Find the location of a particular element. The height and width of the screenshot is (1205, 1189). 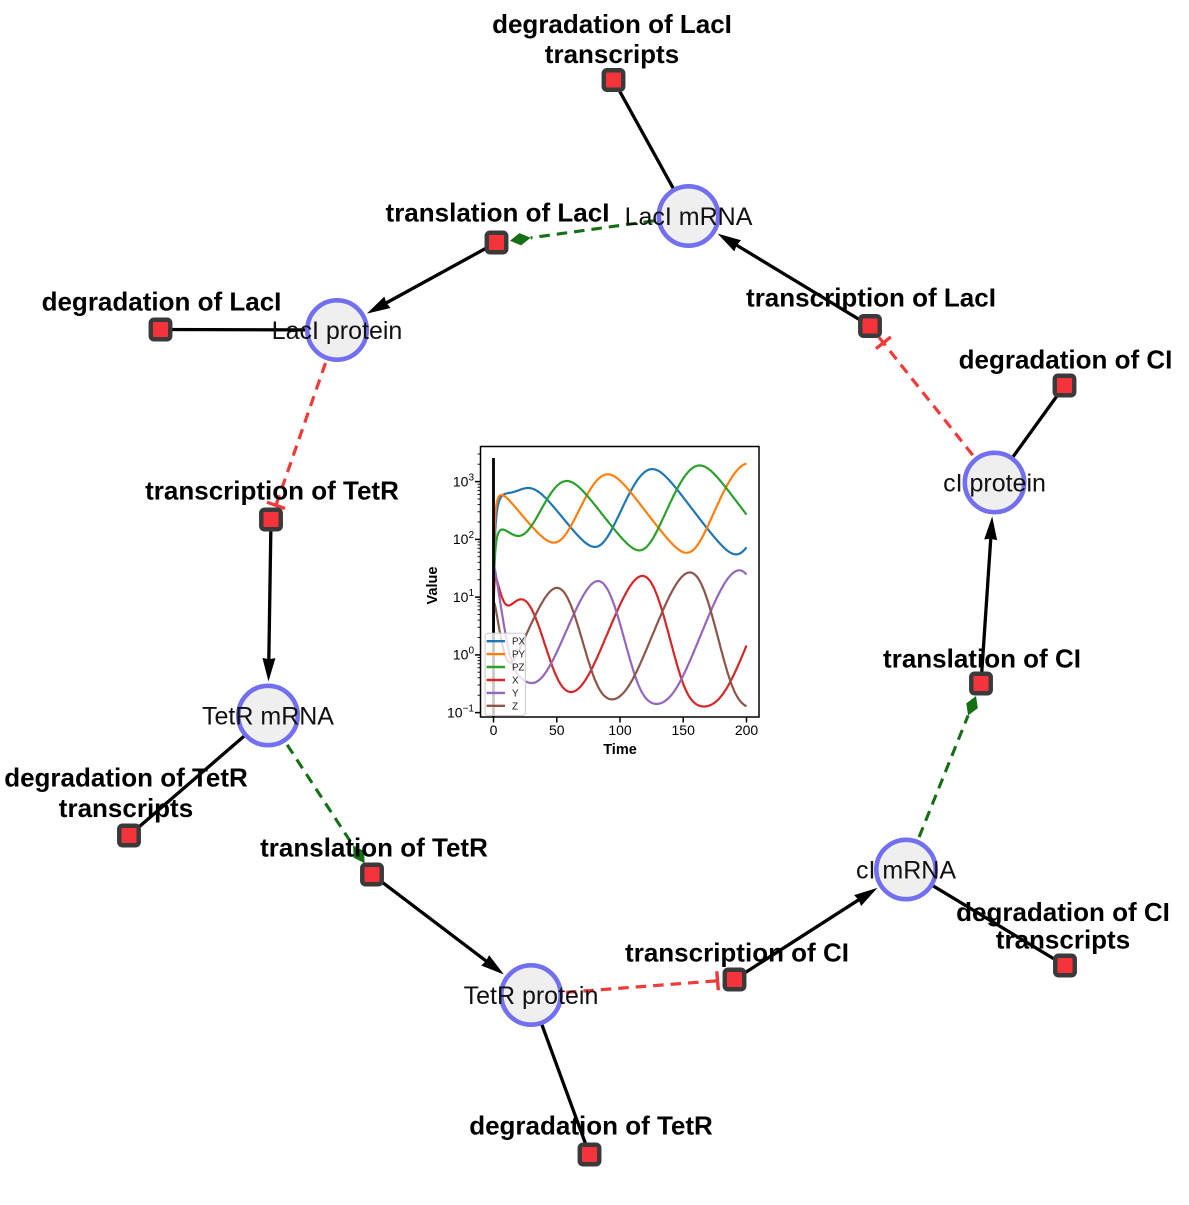

svg-text: translation of LacI is located at coordinates (498, 212).